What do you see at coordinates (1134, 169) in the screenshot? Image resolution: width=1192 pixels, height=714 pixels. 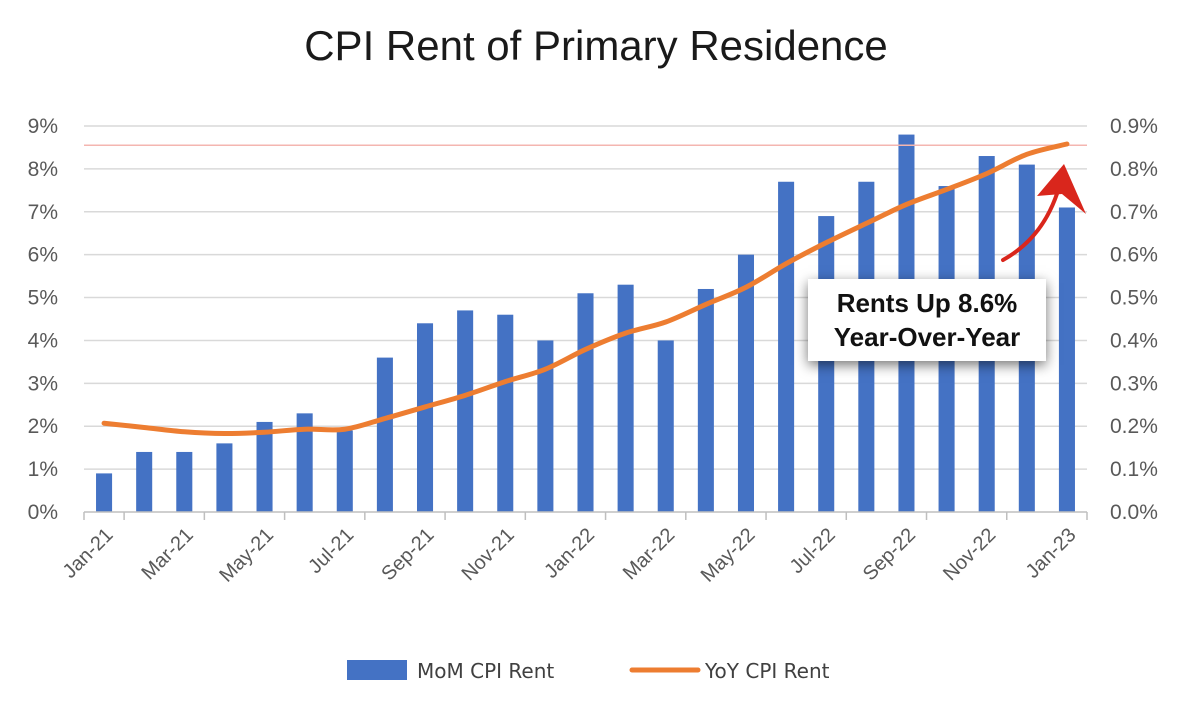 I see `y-right-tick-label: 0.8%` at bounding box center [1134, 169].